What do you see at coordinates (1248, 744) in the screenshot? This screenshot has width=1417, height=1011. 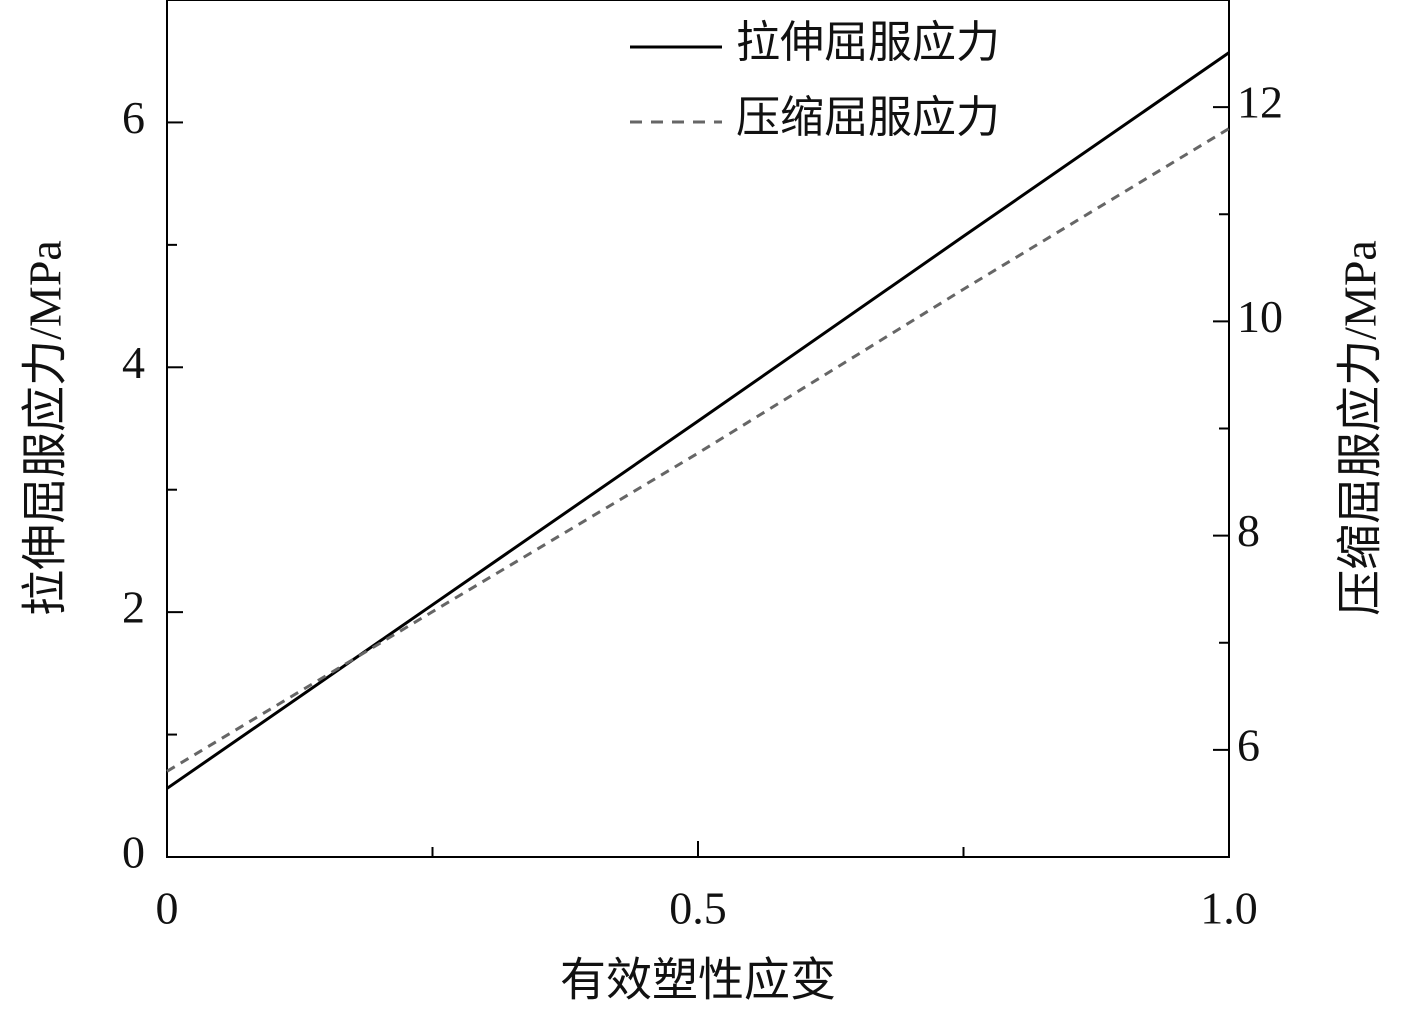 I see `y2-tick-label: 6` at bounding box center [1248, 744].